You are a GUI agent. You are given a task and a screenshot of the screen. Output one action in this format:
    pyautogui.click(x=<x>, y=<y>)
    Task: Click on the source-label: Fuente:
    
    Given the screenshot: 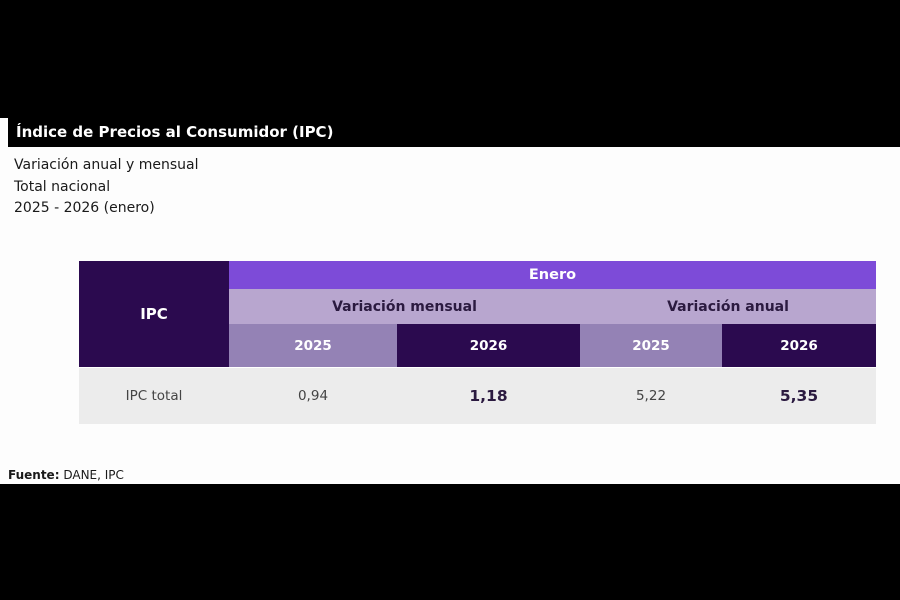 What is the action you would take?
    pyautogui.click(x=34, y=475)
    